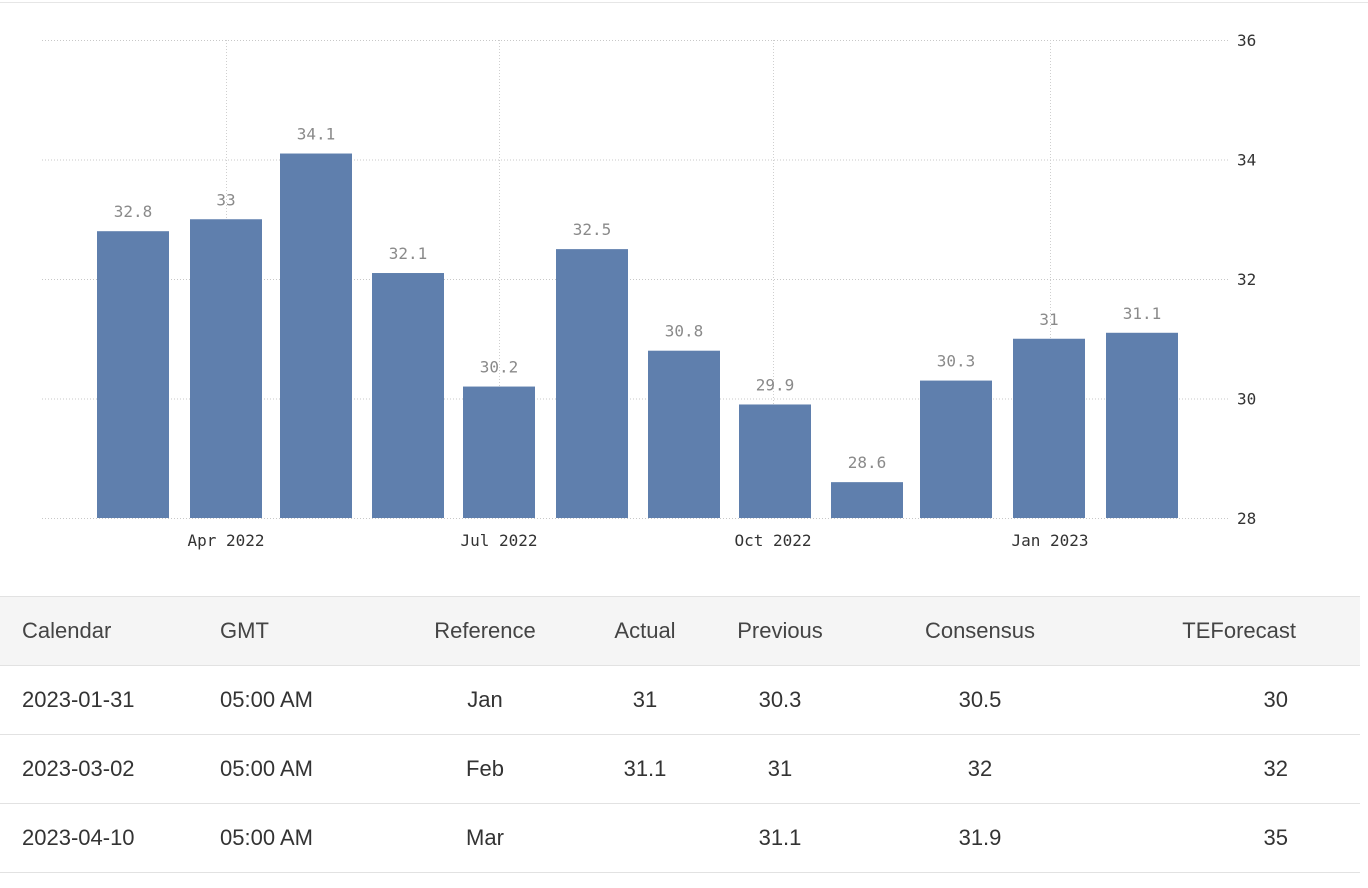  Describe the element at coordinates (645, 769) in the screenshot. I see `cell-actual: 31.1` at that location.